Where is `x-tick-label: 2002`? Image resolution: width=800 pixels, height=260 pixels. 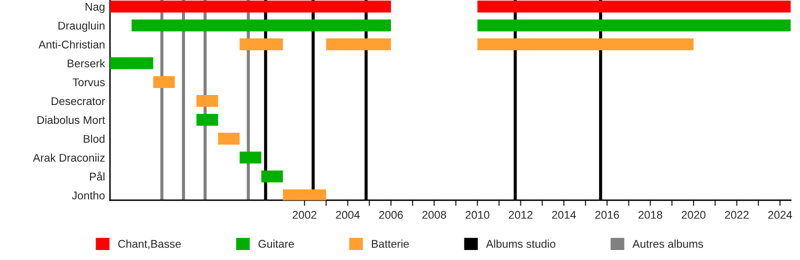 x-tick-label: 2002 is located at coordinates (304, 214).